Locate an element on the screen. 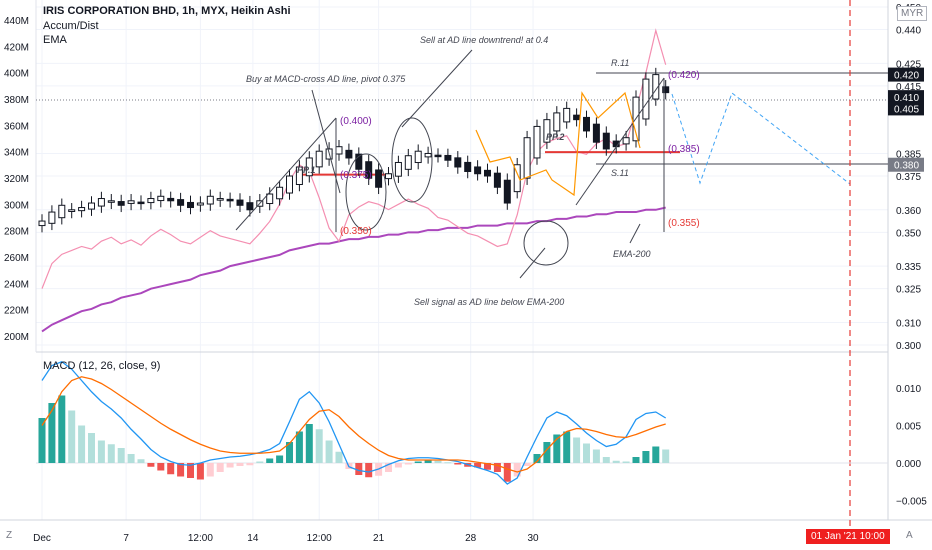  timezone-icon: Z is located at coordinates (9, 535).